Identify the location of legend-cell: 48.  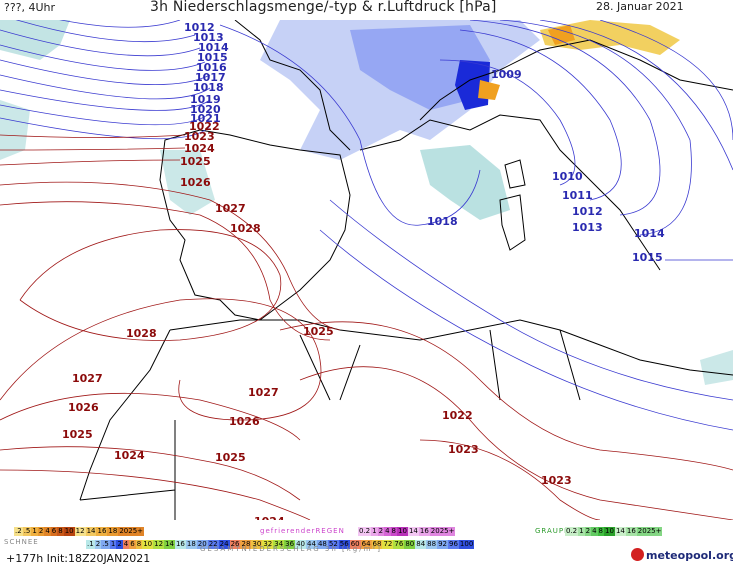
(322, 544).